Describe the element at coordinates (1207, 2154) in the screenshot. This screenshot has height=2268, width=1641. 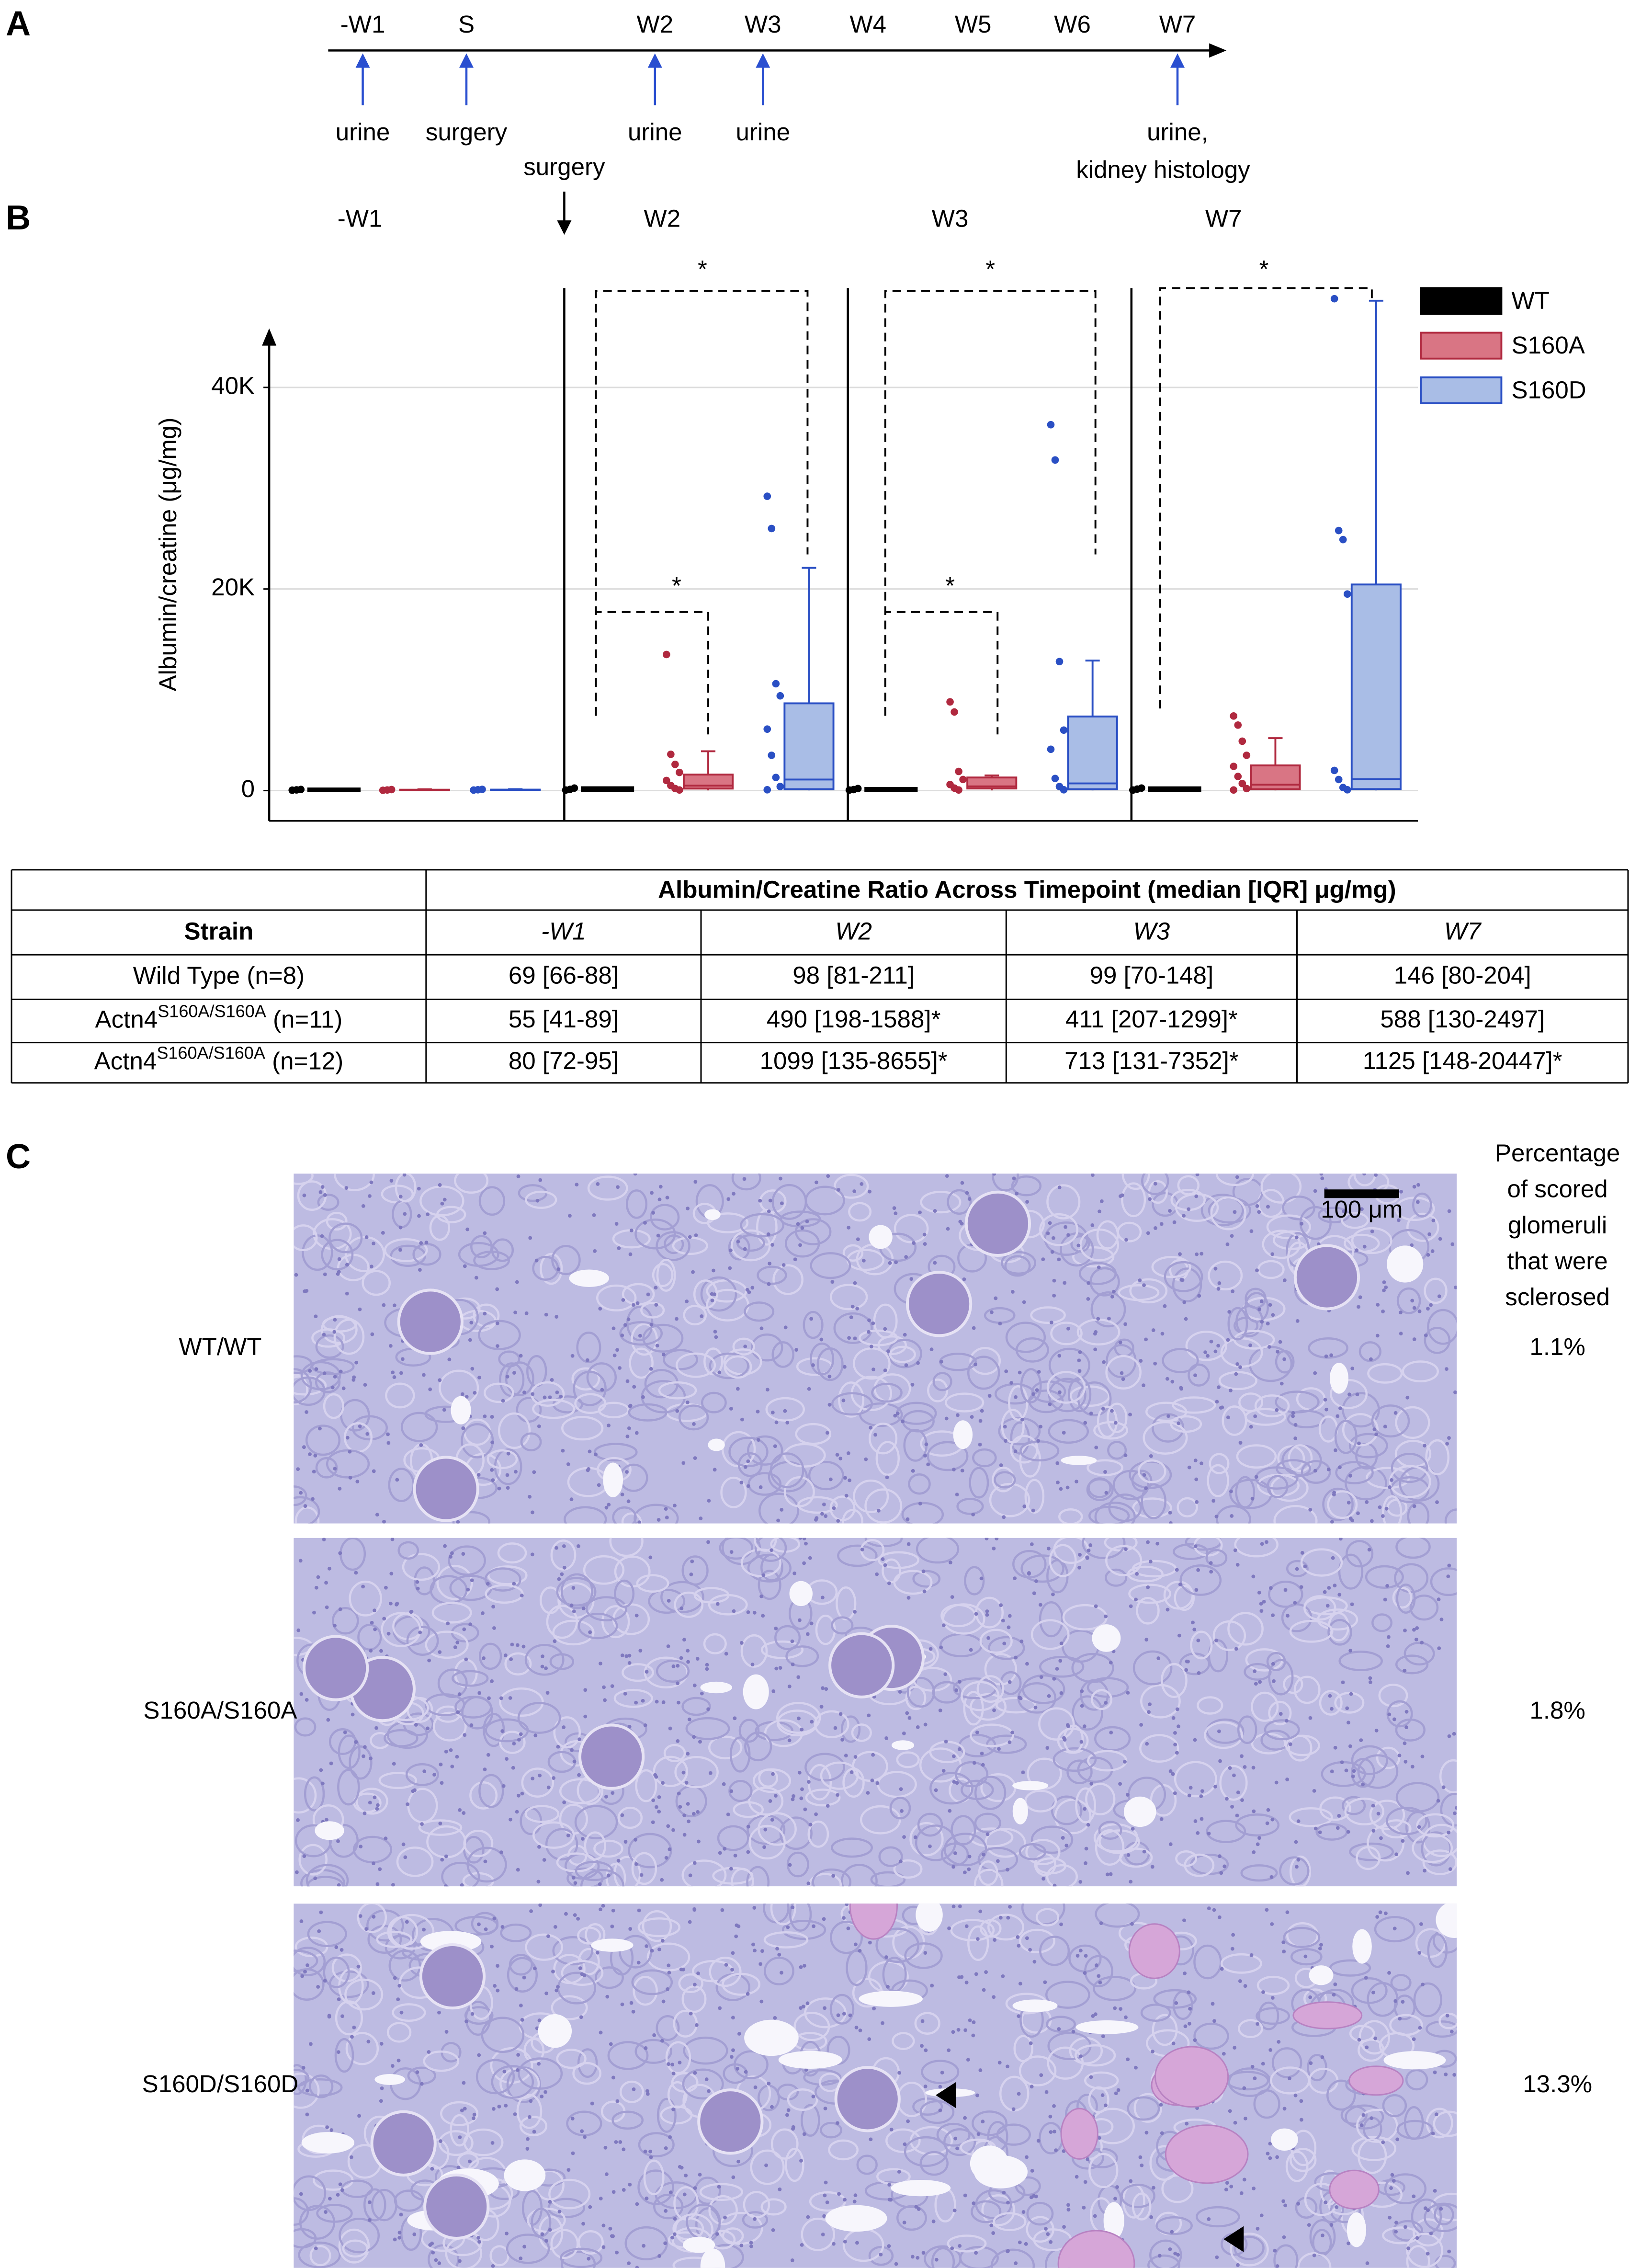
I see `cast` at that location.